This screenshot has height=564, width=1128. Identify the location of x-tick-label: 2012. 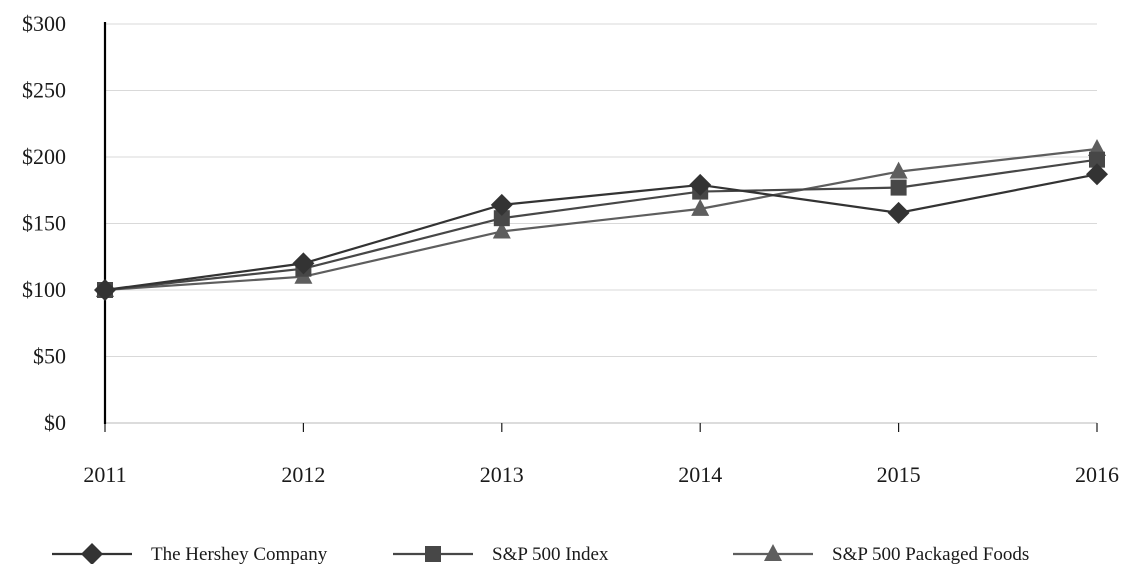
(303, 474).